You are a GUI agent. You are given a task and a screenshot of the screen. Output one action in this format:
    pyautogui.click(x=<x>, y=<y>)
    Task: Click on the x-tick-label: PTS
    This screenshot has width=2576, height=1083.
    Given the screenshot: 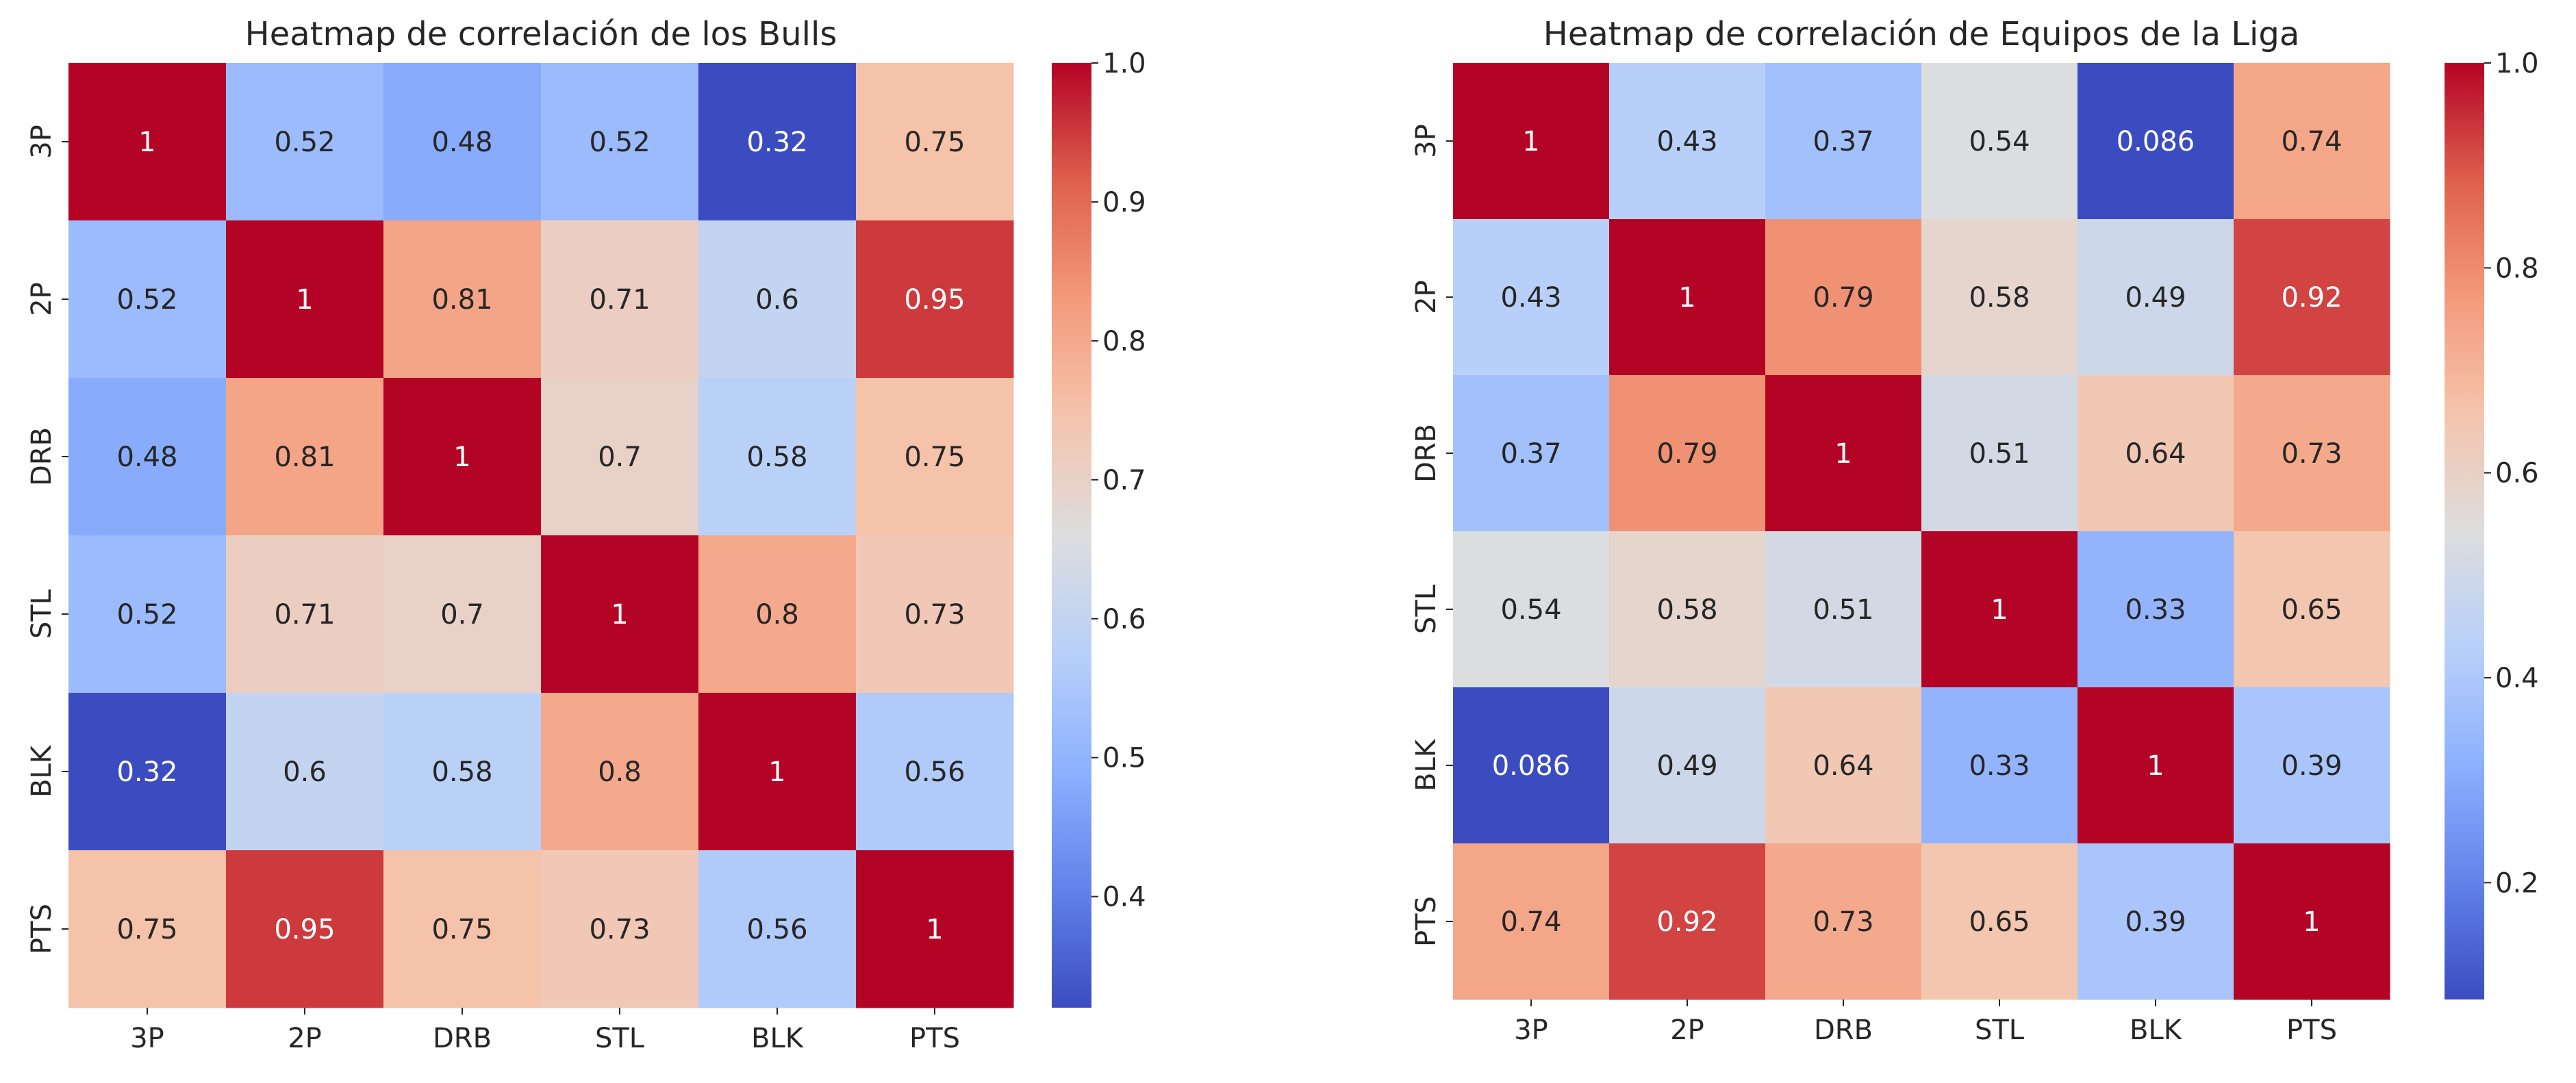 What is the action you would take?
    pyautogui.click(x=934, y=1038)
    